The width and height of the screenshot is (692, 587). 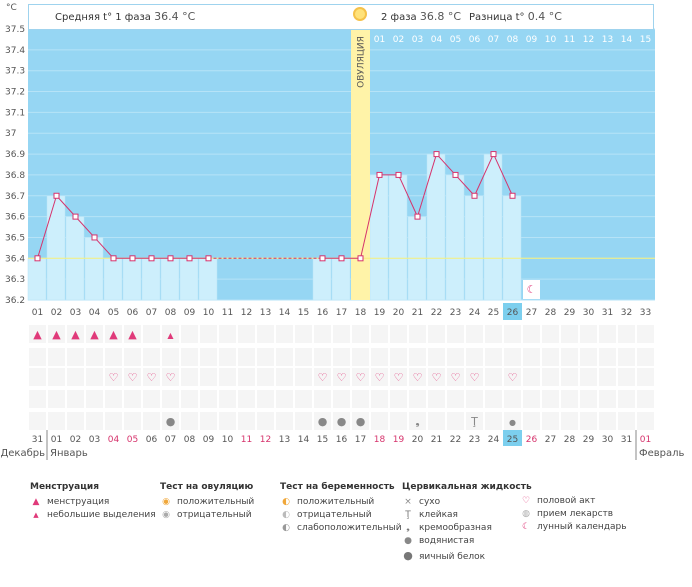 I want to click on legend-pregnancy-weak: слабоположительный, so click(x=349, y=528).